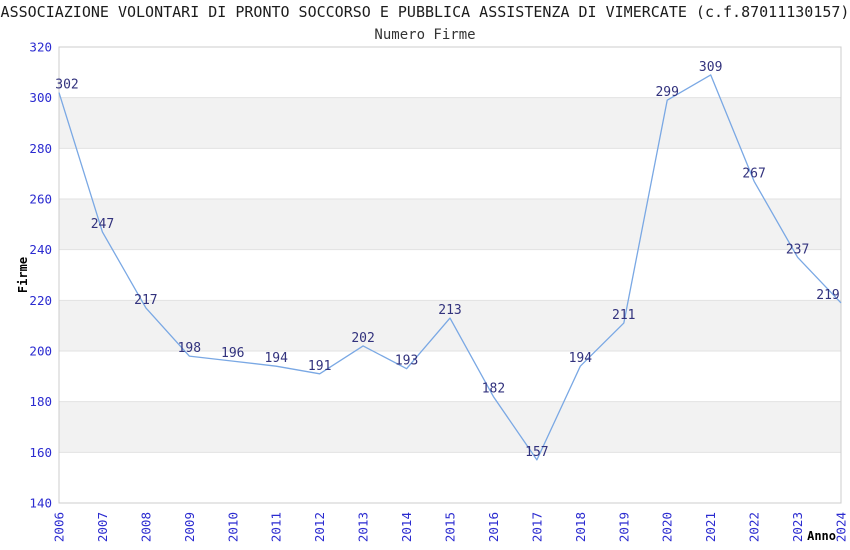  I want to click on data-label: 193, so click(406, 361).